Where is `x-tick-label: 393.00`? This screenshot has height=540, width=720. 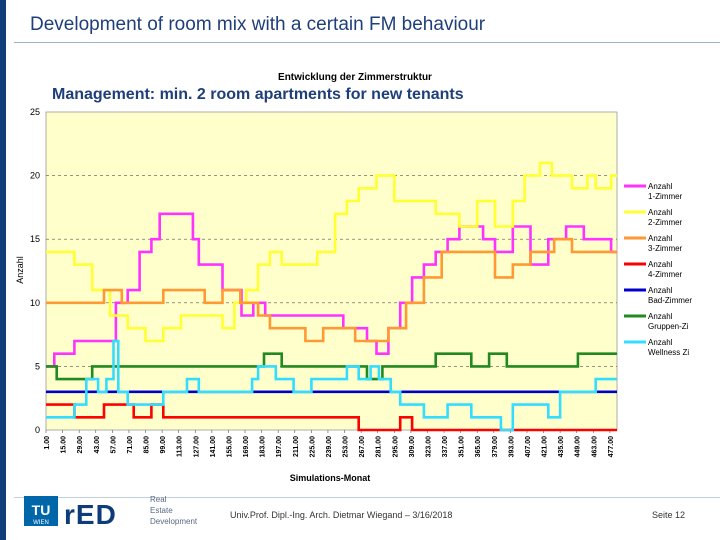
x-tick-label: 393.00 is located at coordinates (511, 447).